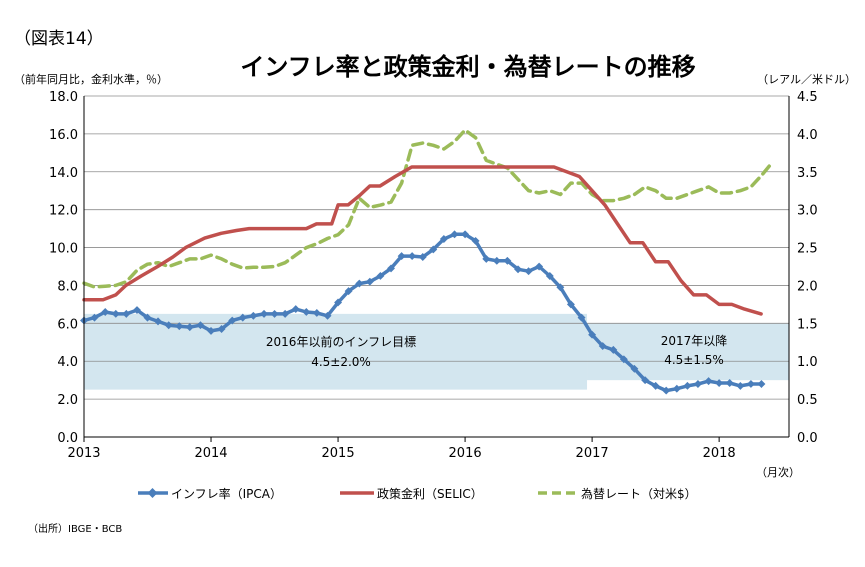 The width and height of the screenshot is (865, 567). What do you see at coordinates (778, 472) in the screenshot?
I see `x-axis-label: （月次）` at bounding box center [778, 472].